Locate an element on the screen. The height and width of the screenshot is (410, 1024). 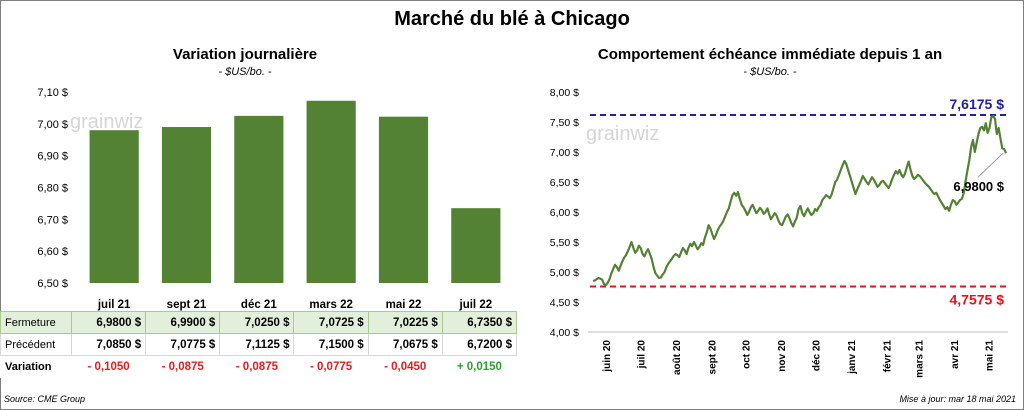
update-note: Mise à jour: mar 18 mai 2021 is located at coordinates (957, 399).